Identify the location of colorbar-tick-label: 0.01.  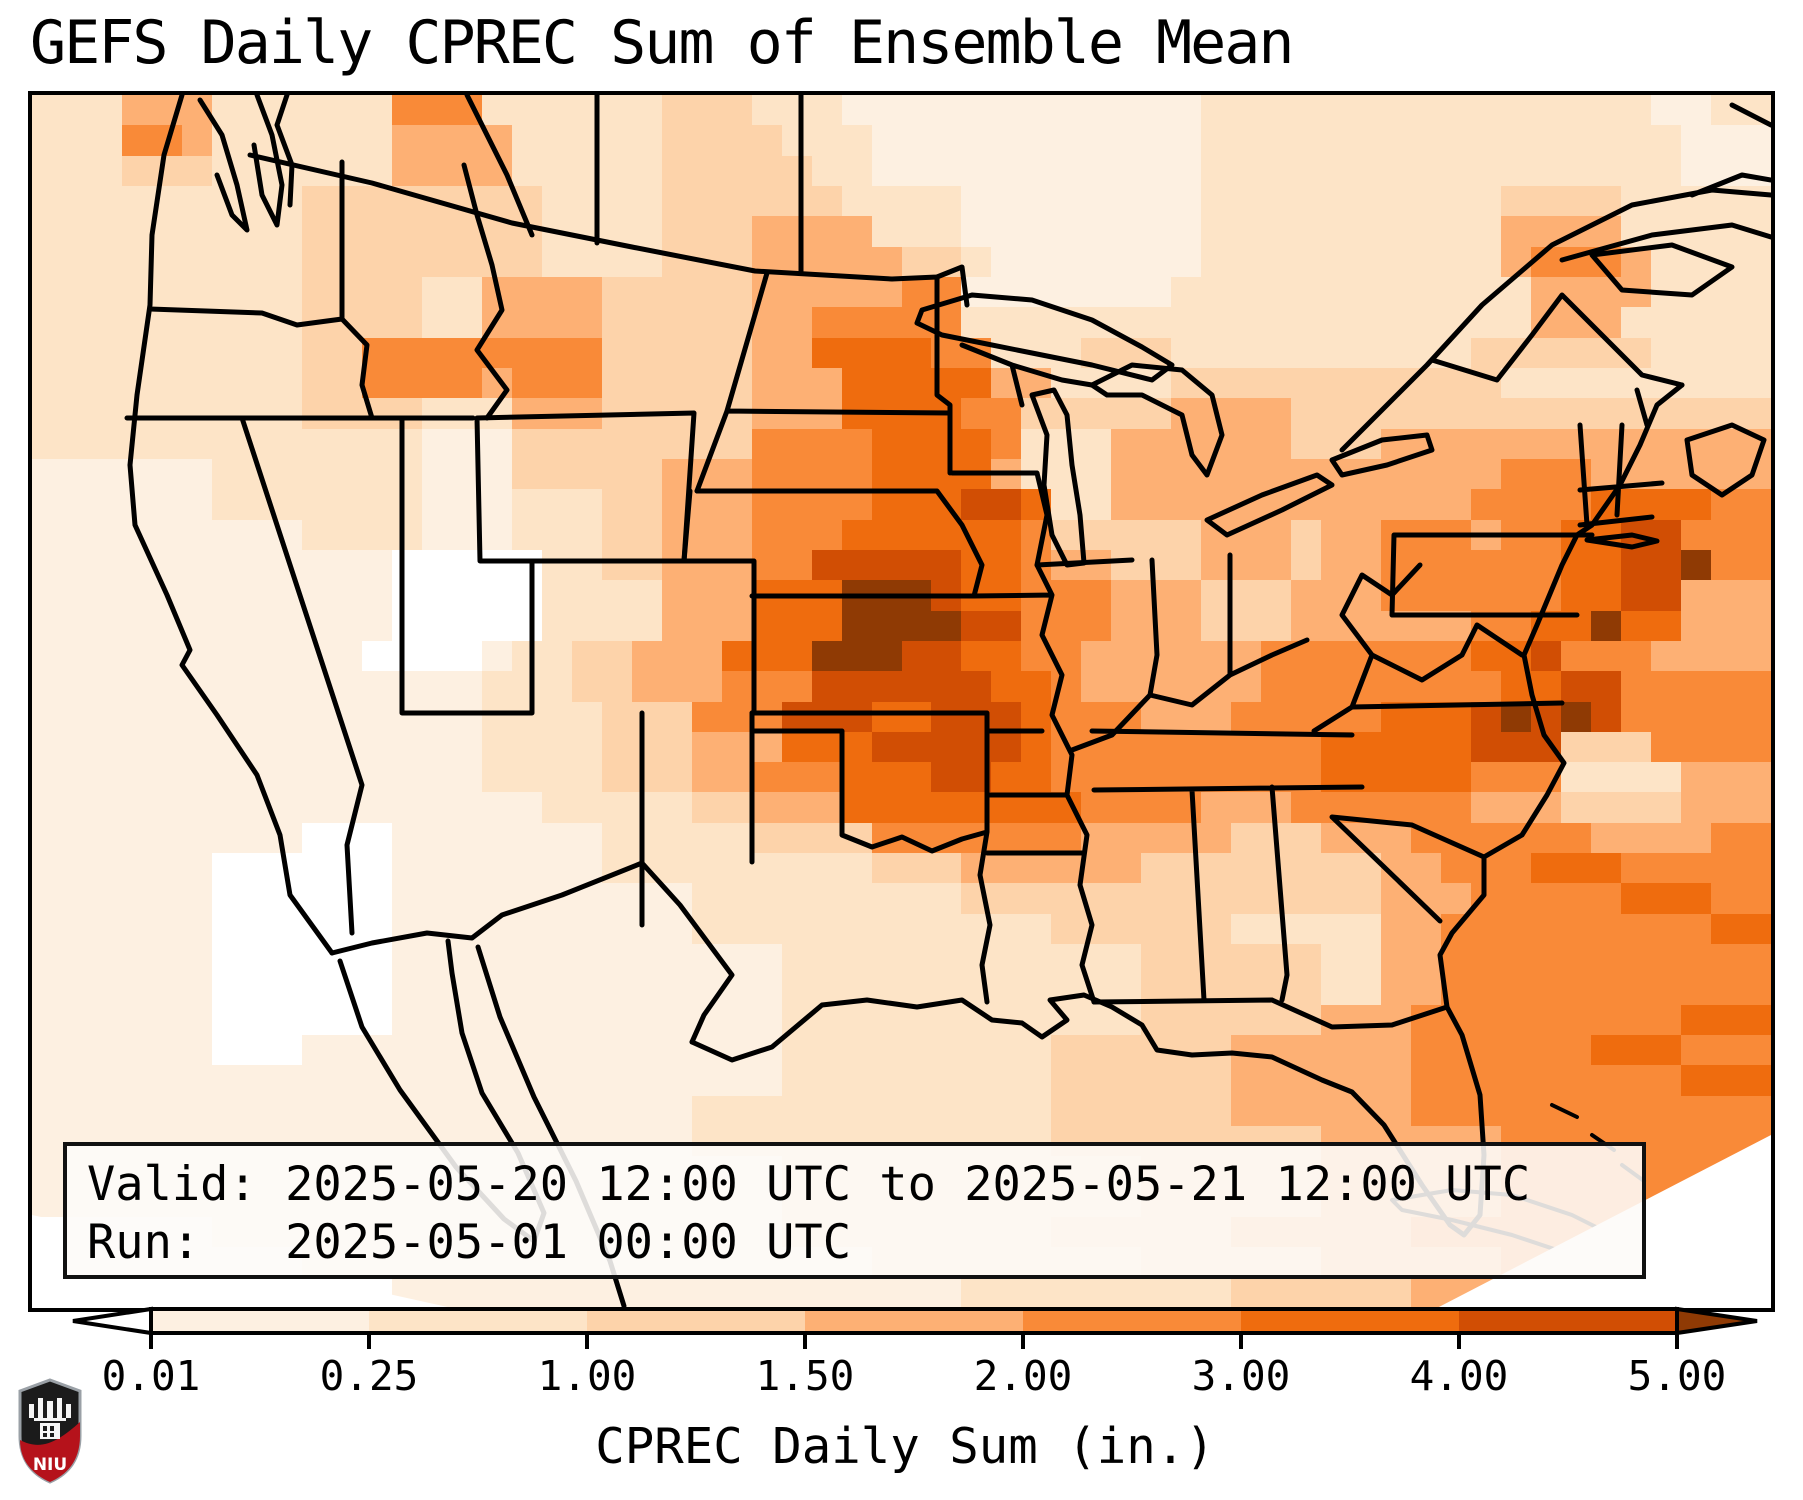
(151, 1376).